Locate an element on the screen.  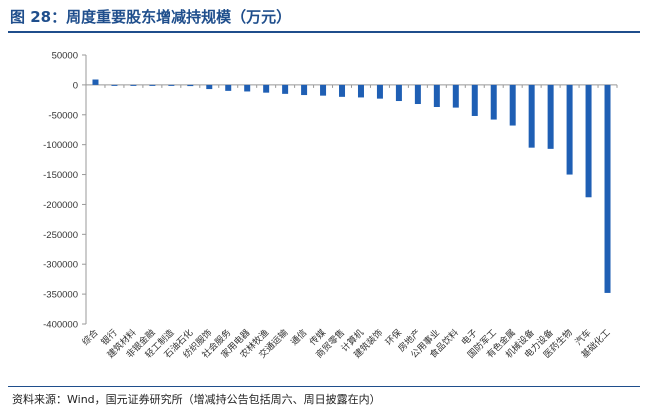
x-tick-label: 综合 is located at coordinates (89, 337).